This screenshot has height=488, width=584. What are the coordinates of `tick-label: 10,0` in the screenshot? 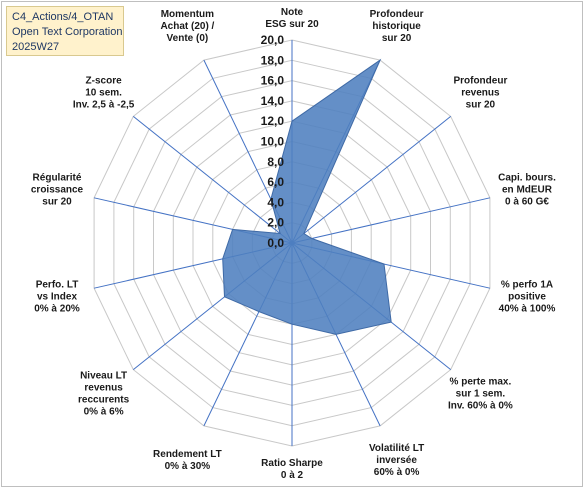 It's located at (273, 142).